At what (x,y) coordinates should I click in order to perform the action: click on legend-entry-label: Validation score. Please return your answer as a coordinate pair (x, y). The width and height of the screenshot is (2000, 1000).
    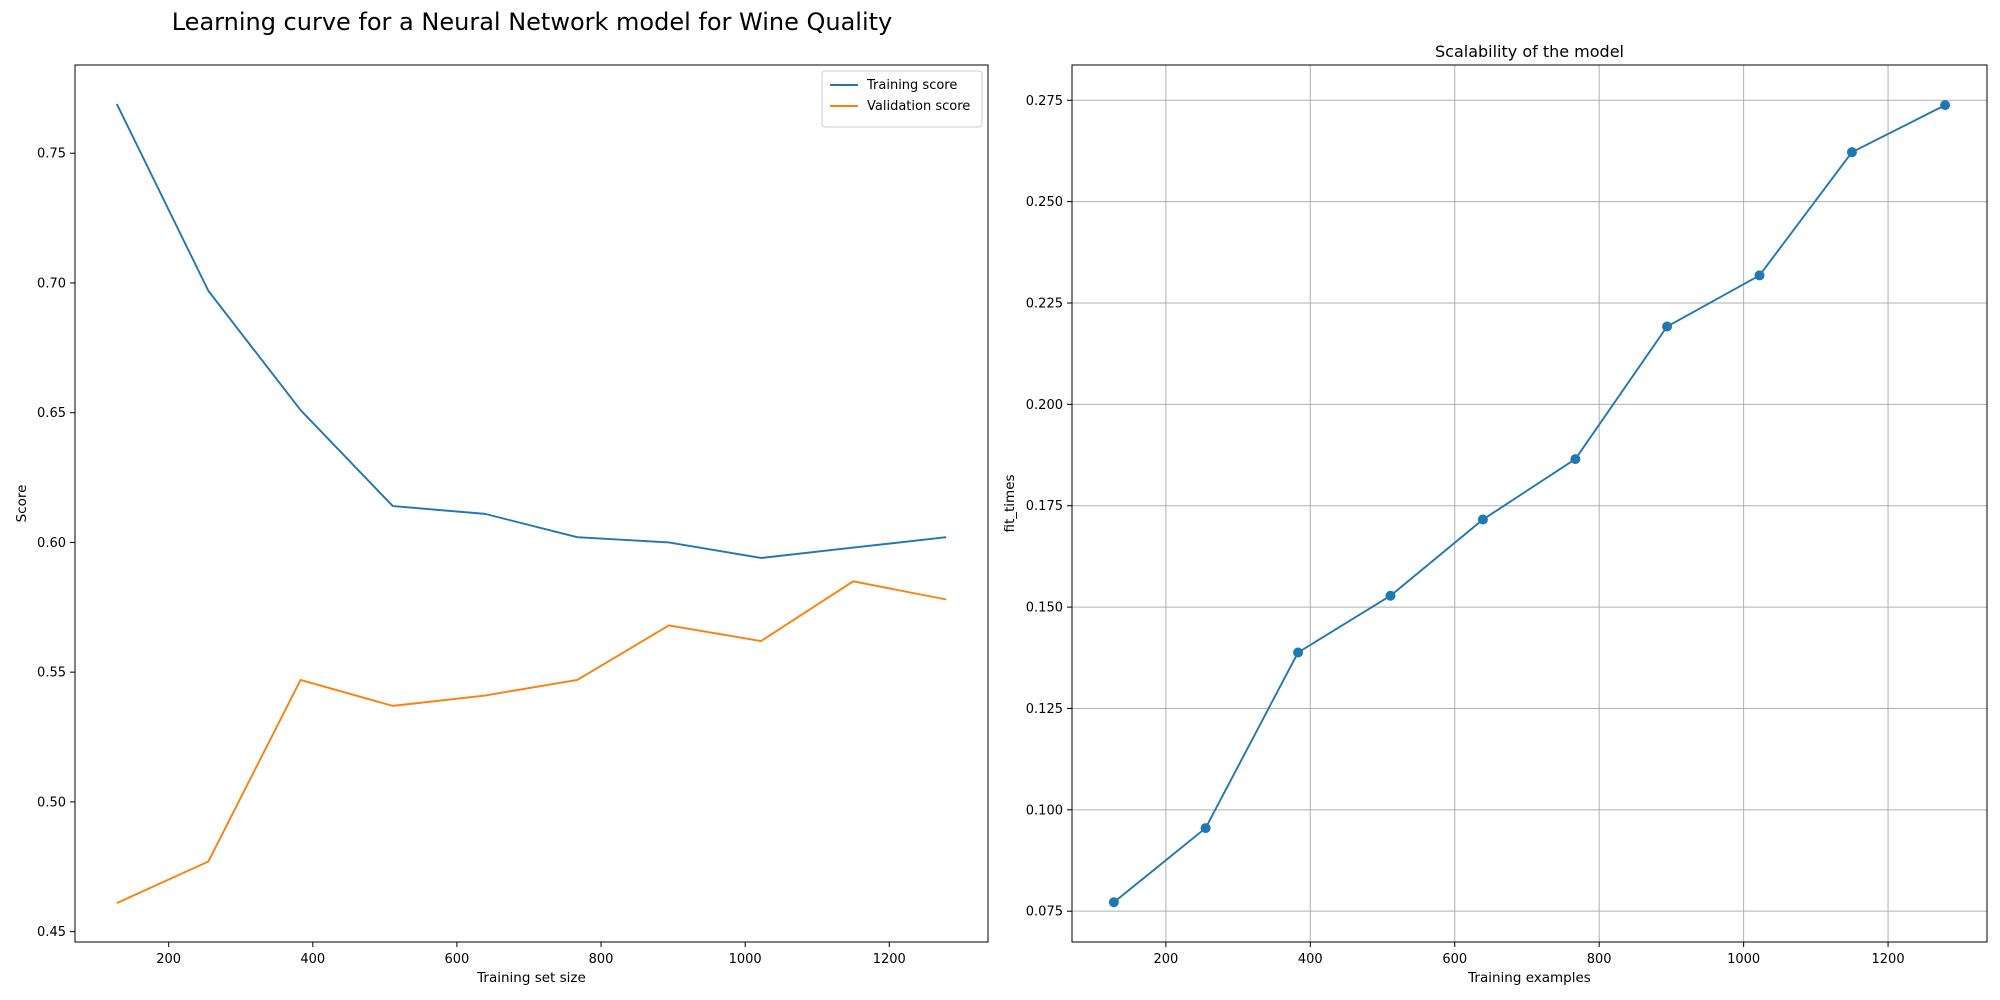
    Looking at the image, I should click on (918, 106).